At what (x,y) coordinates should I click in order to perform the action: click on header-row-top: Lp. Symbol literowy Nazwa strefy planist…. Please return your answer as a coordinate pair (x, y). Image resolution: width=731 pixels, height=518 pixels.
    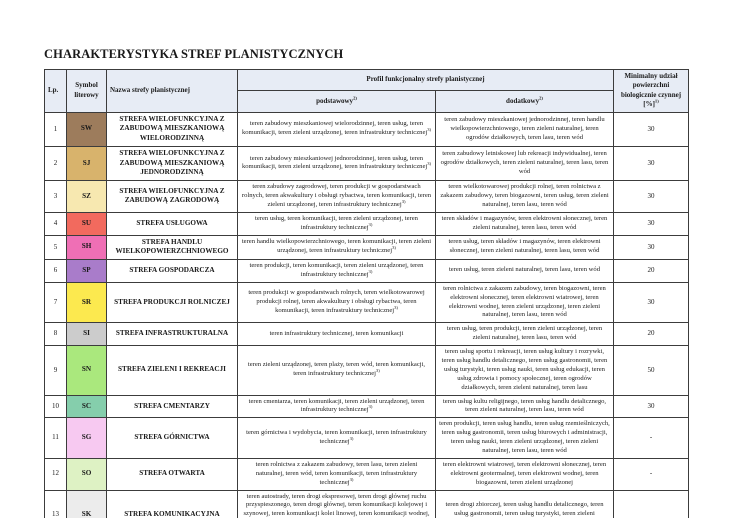
    Looking at the image, I should click on (366, 90).